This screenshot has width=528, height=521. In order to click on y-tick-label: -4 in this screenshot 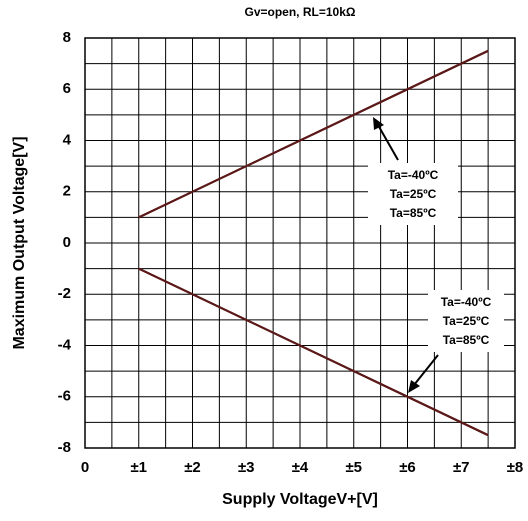, I will do `click(65, 344)`.